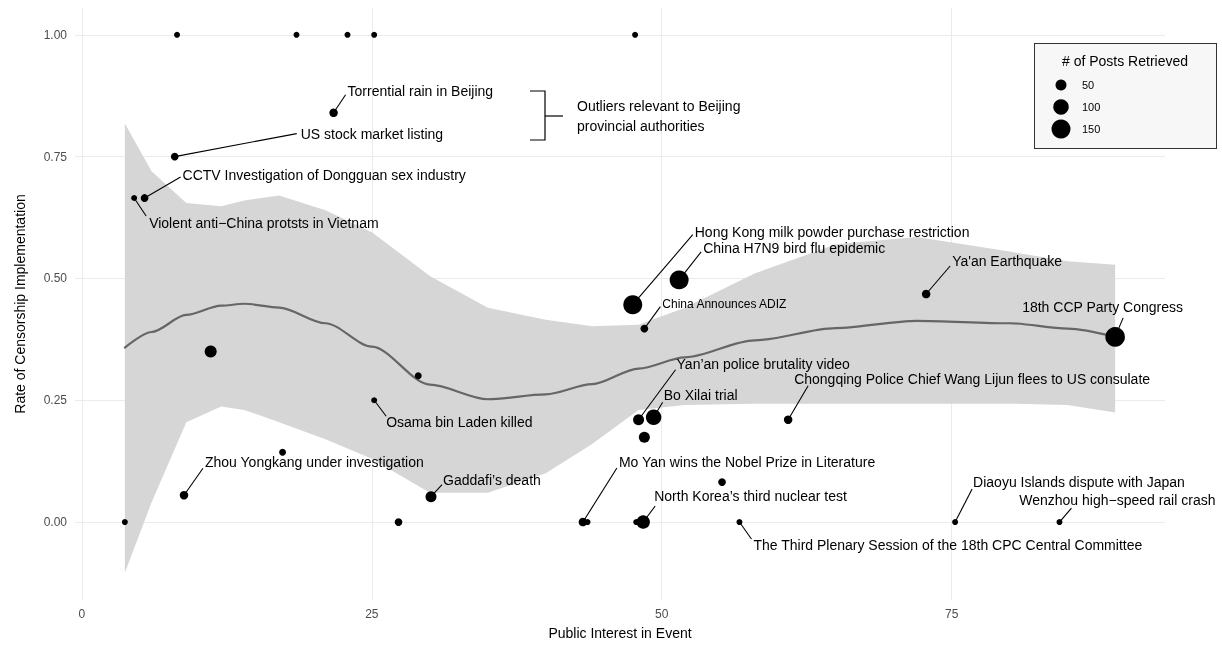  I want to click on x-tick-label: 0, so click(82, 614).